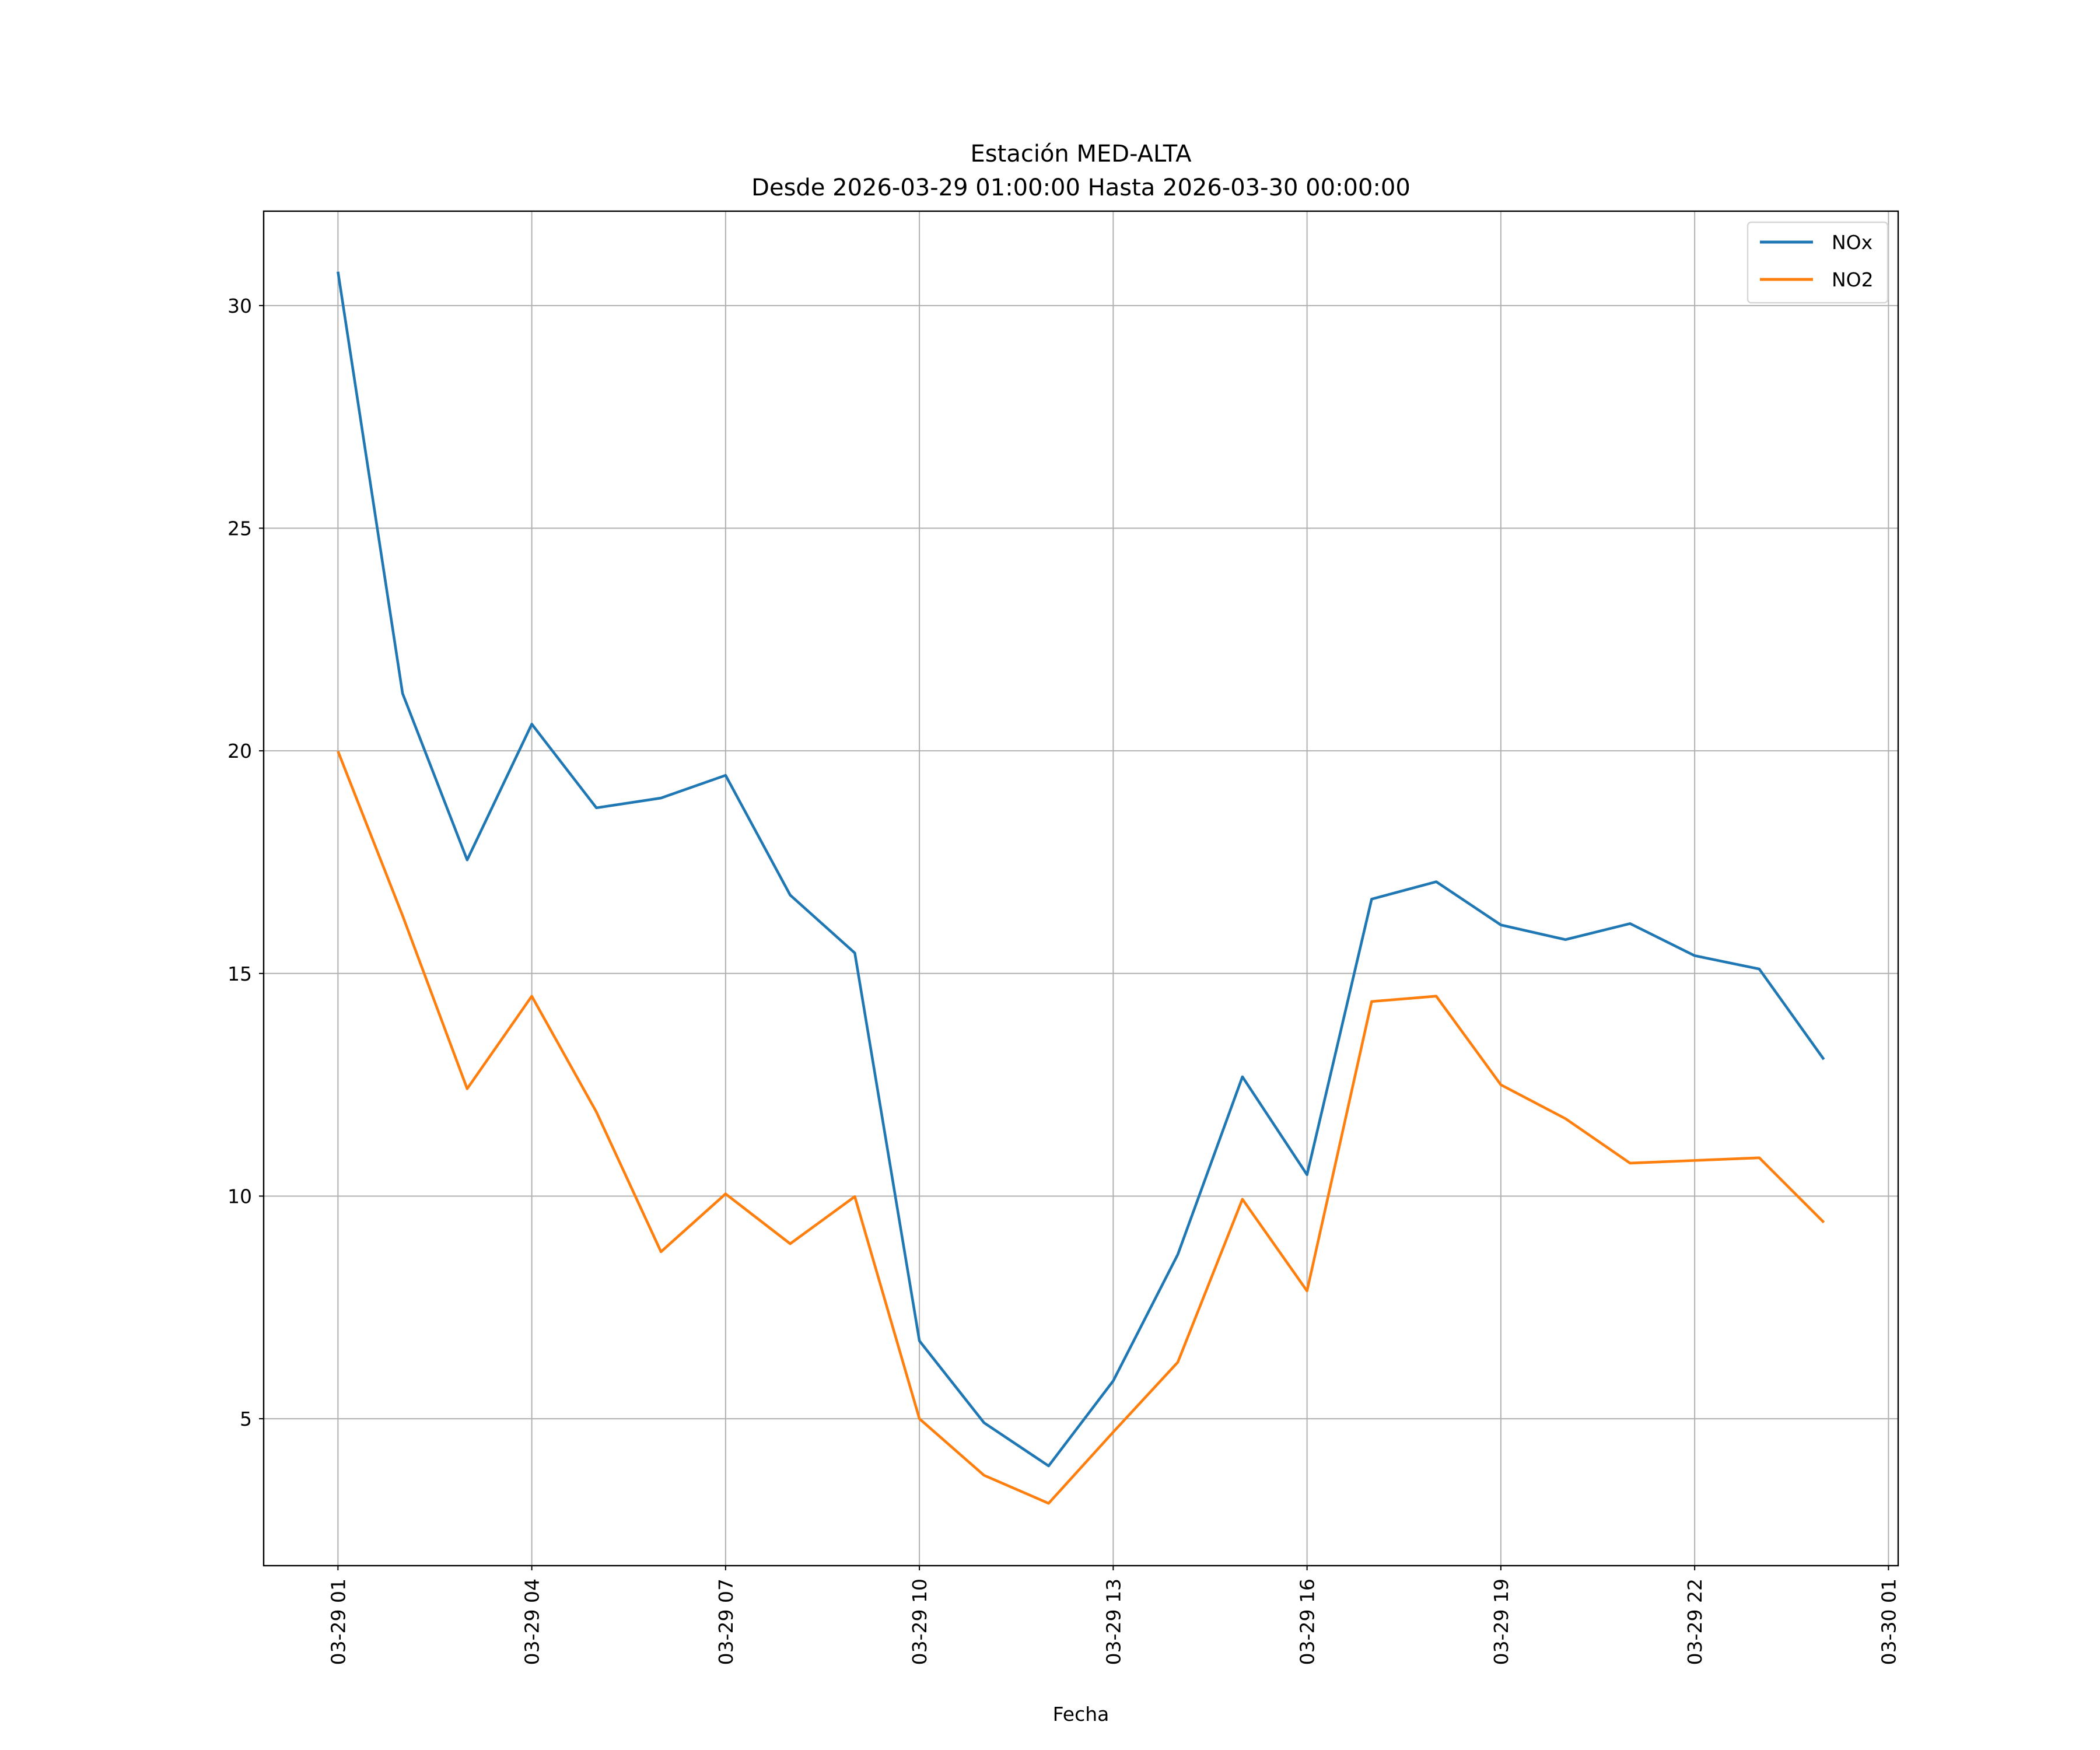 The height and width of the screenshot is (1750, 2100). What do you see at coordinates (1888, 1622) in the screenshot?
I see `x-tick-label: 03-30 01` at bounding box center [1888, 1622].